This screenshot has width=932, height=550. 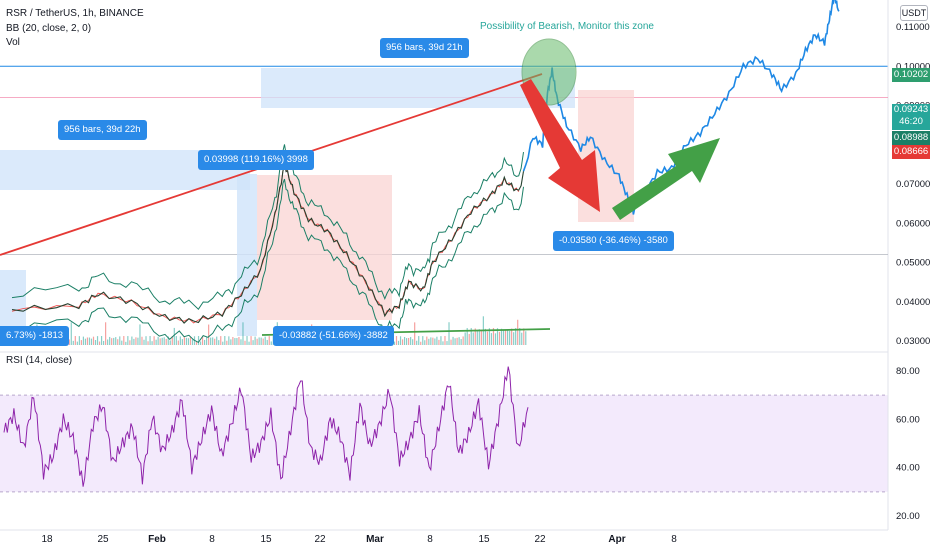 What do you see at coordinates (914, 13) in the screenshot?
I see `currency-button: USDT` at bounding box center [914, 13].